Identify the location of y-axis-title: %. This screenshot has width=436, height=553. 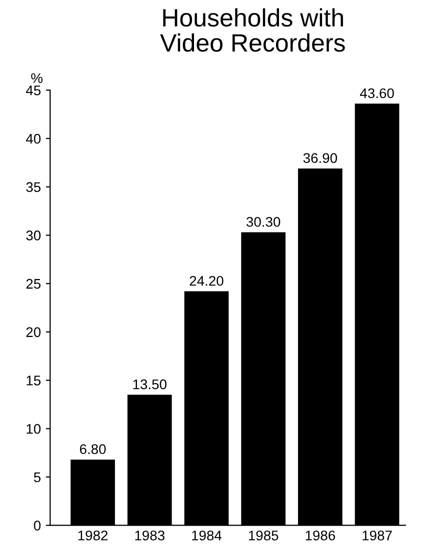
(37, 78).